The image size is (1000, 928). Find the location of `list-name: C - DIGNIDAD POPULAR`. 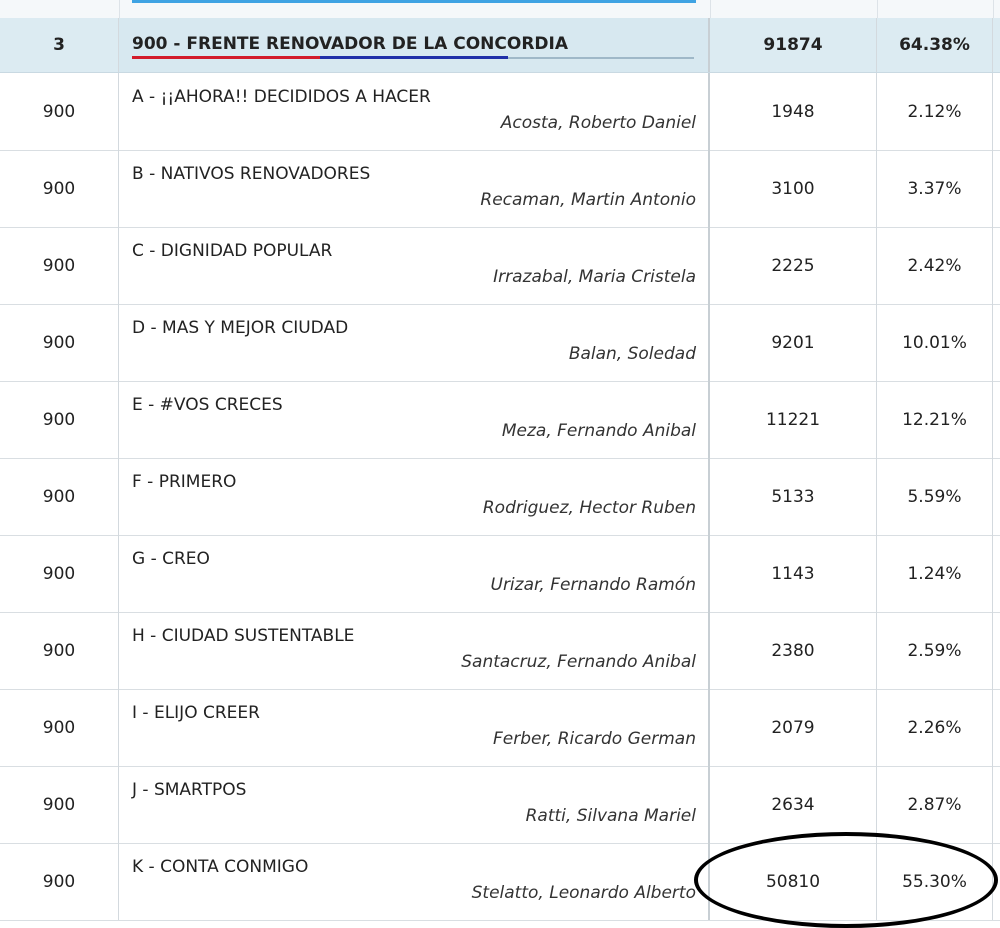

list-name: C - DIGNIDAD POPULAR is located at coordinates (232, 251).